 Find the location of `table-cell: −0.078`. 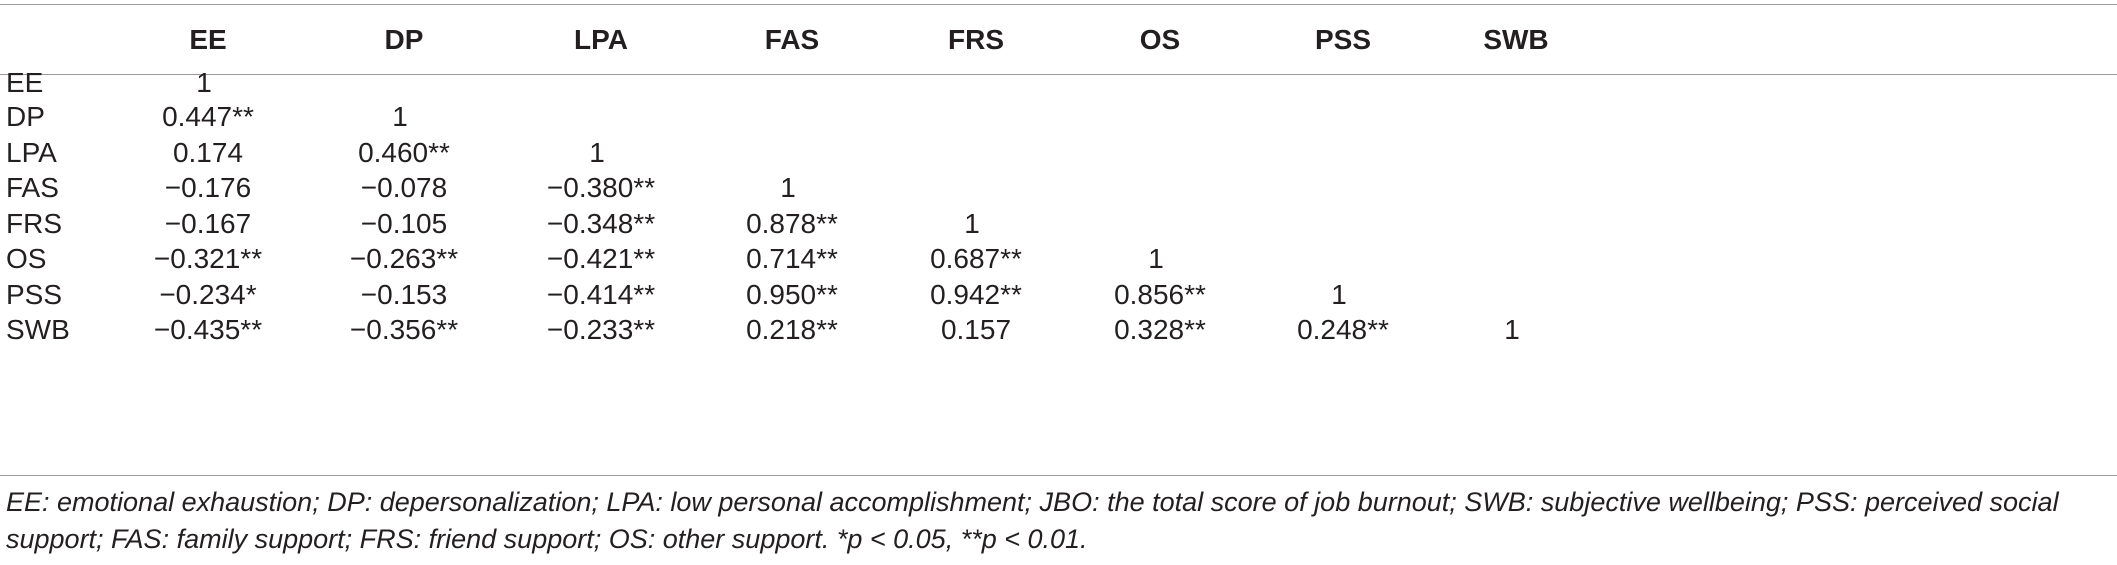

table-cell: −0.078 is located at coordinates (404, 187).